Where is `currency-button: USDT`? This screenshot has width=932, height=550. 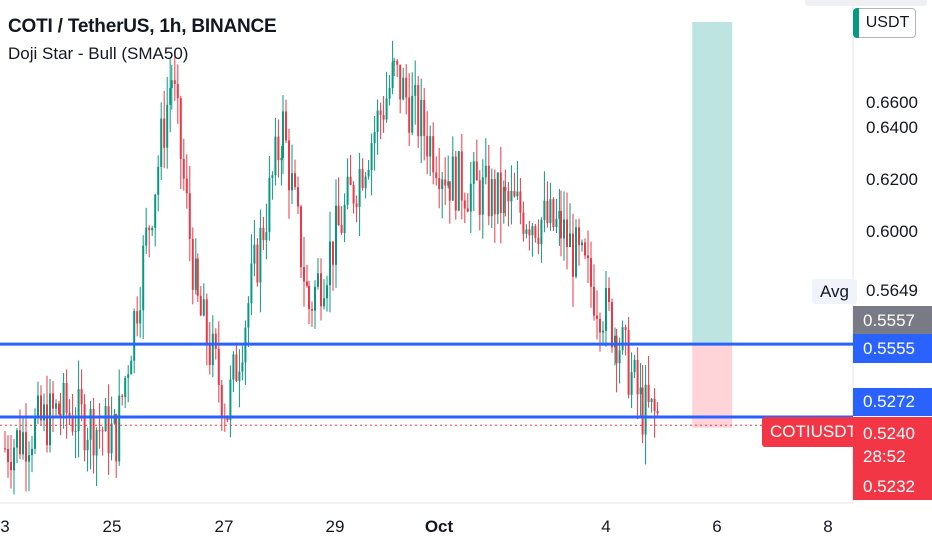 currency-button: USDT is located at coordinates (884, 23).